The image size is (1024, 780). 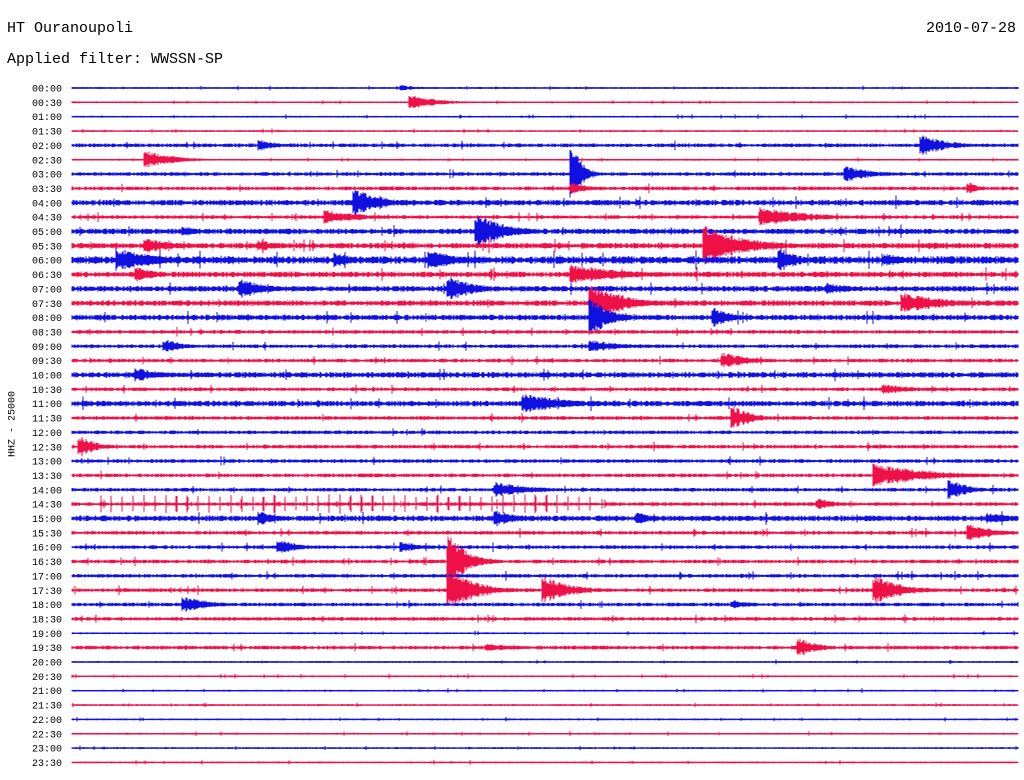 I want to click on row-label-2230: 22:30, so click(x=47, y=735).